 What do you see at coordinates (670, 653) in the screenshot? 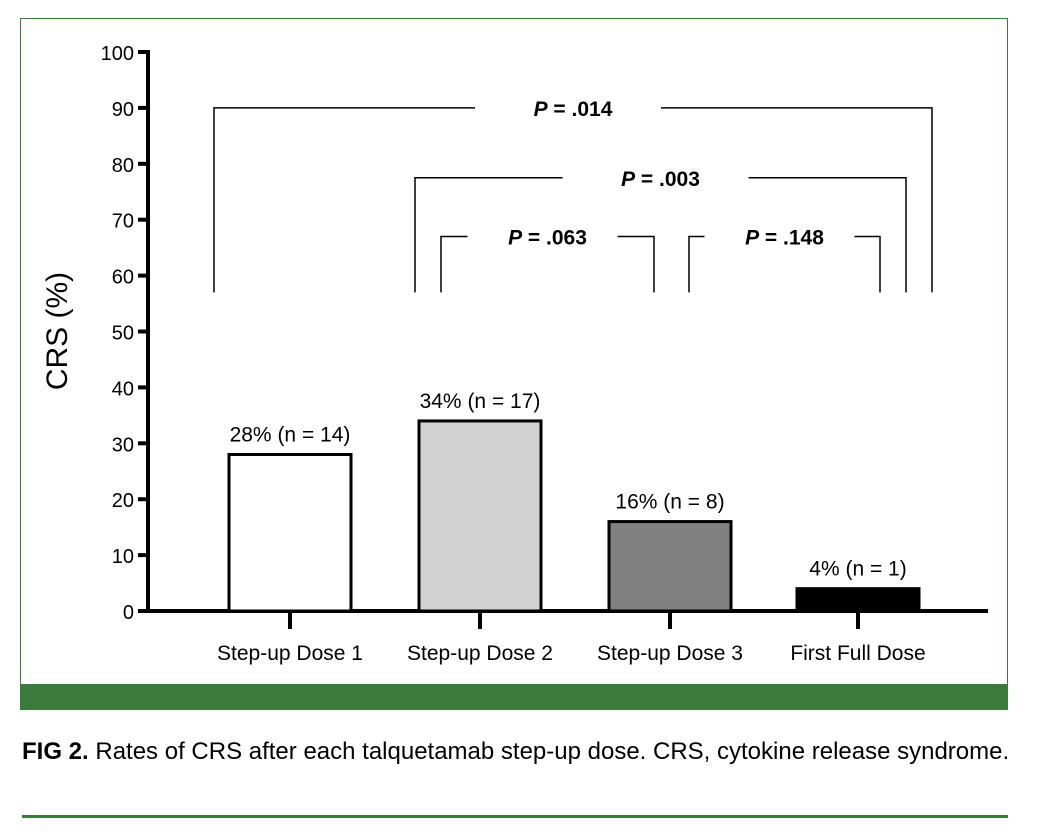
I see `x-tick-label: Step-up Dose 3` at bounding box center [670, 653].